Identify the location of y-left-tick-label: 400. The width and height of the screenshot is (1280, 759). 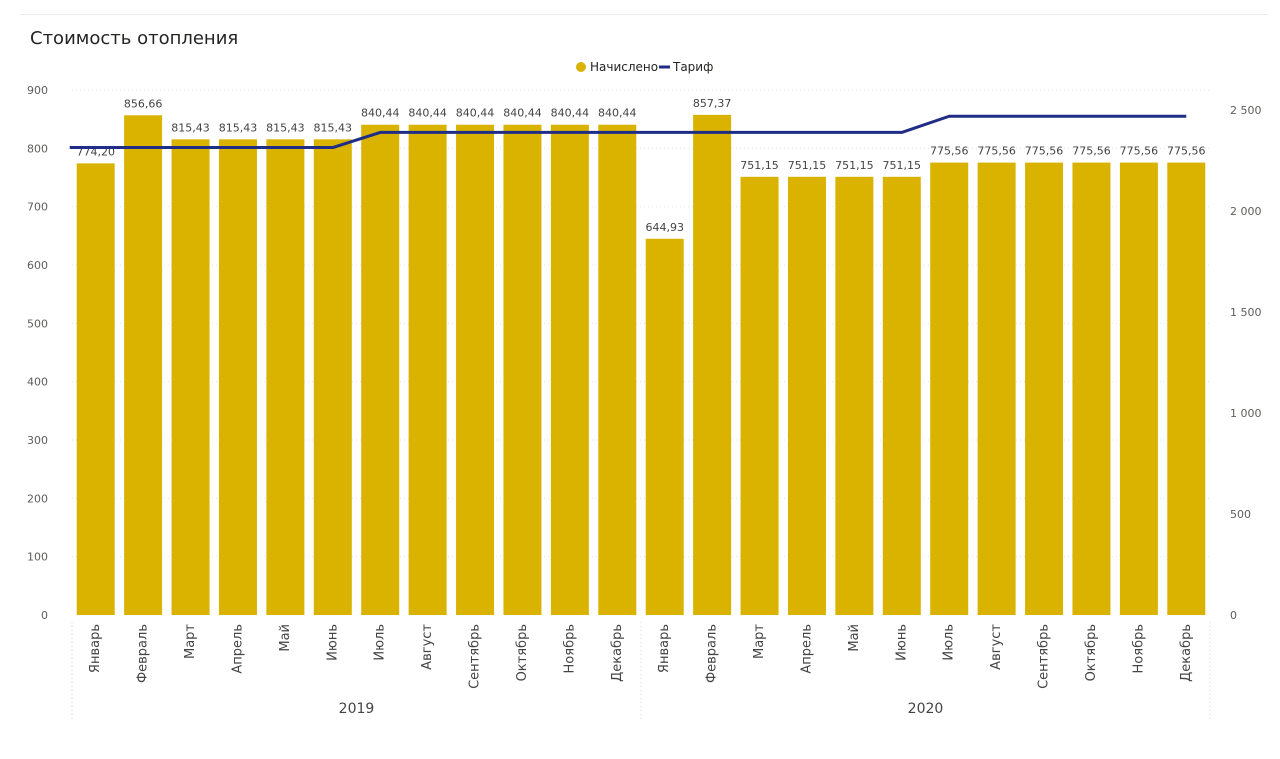
(37, 382).